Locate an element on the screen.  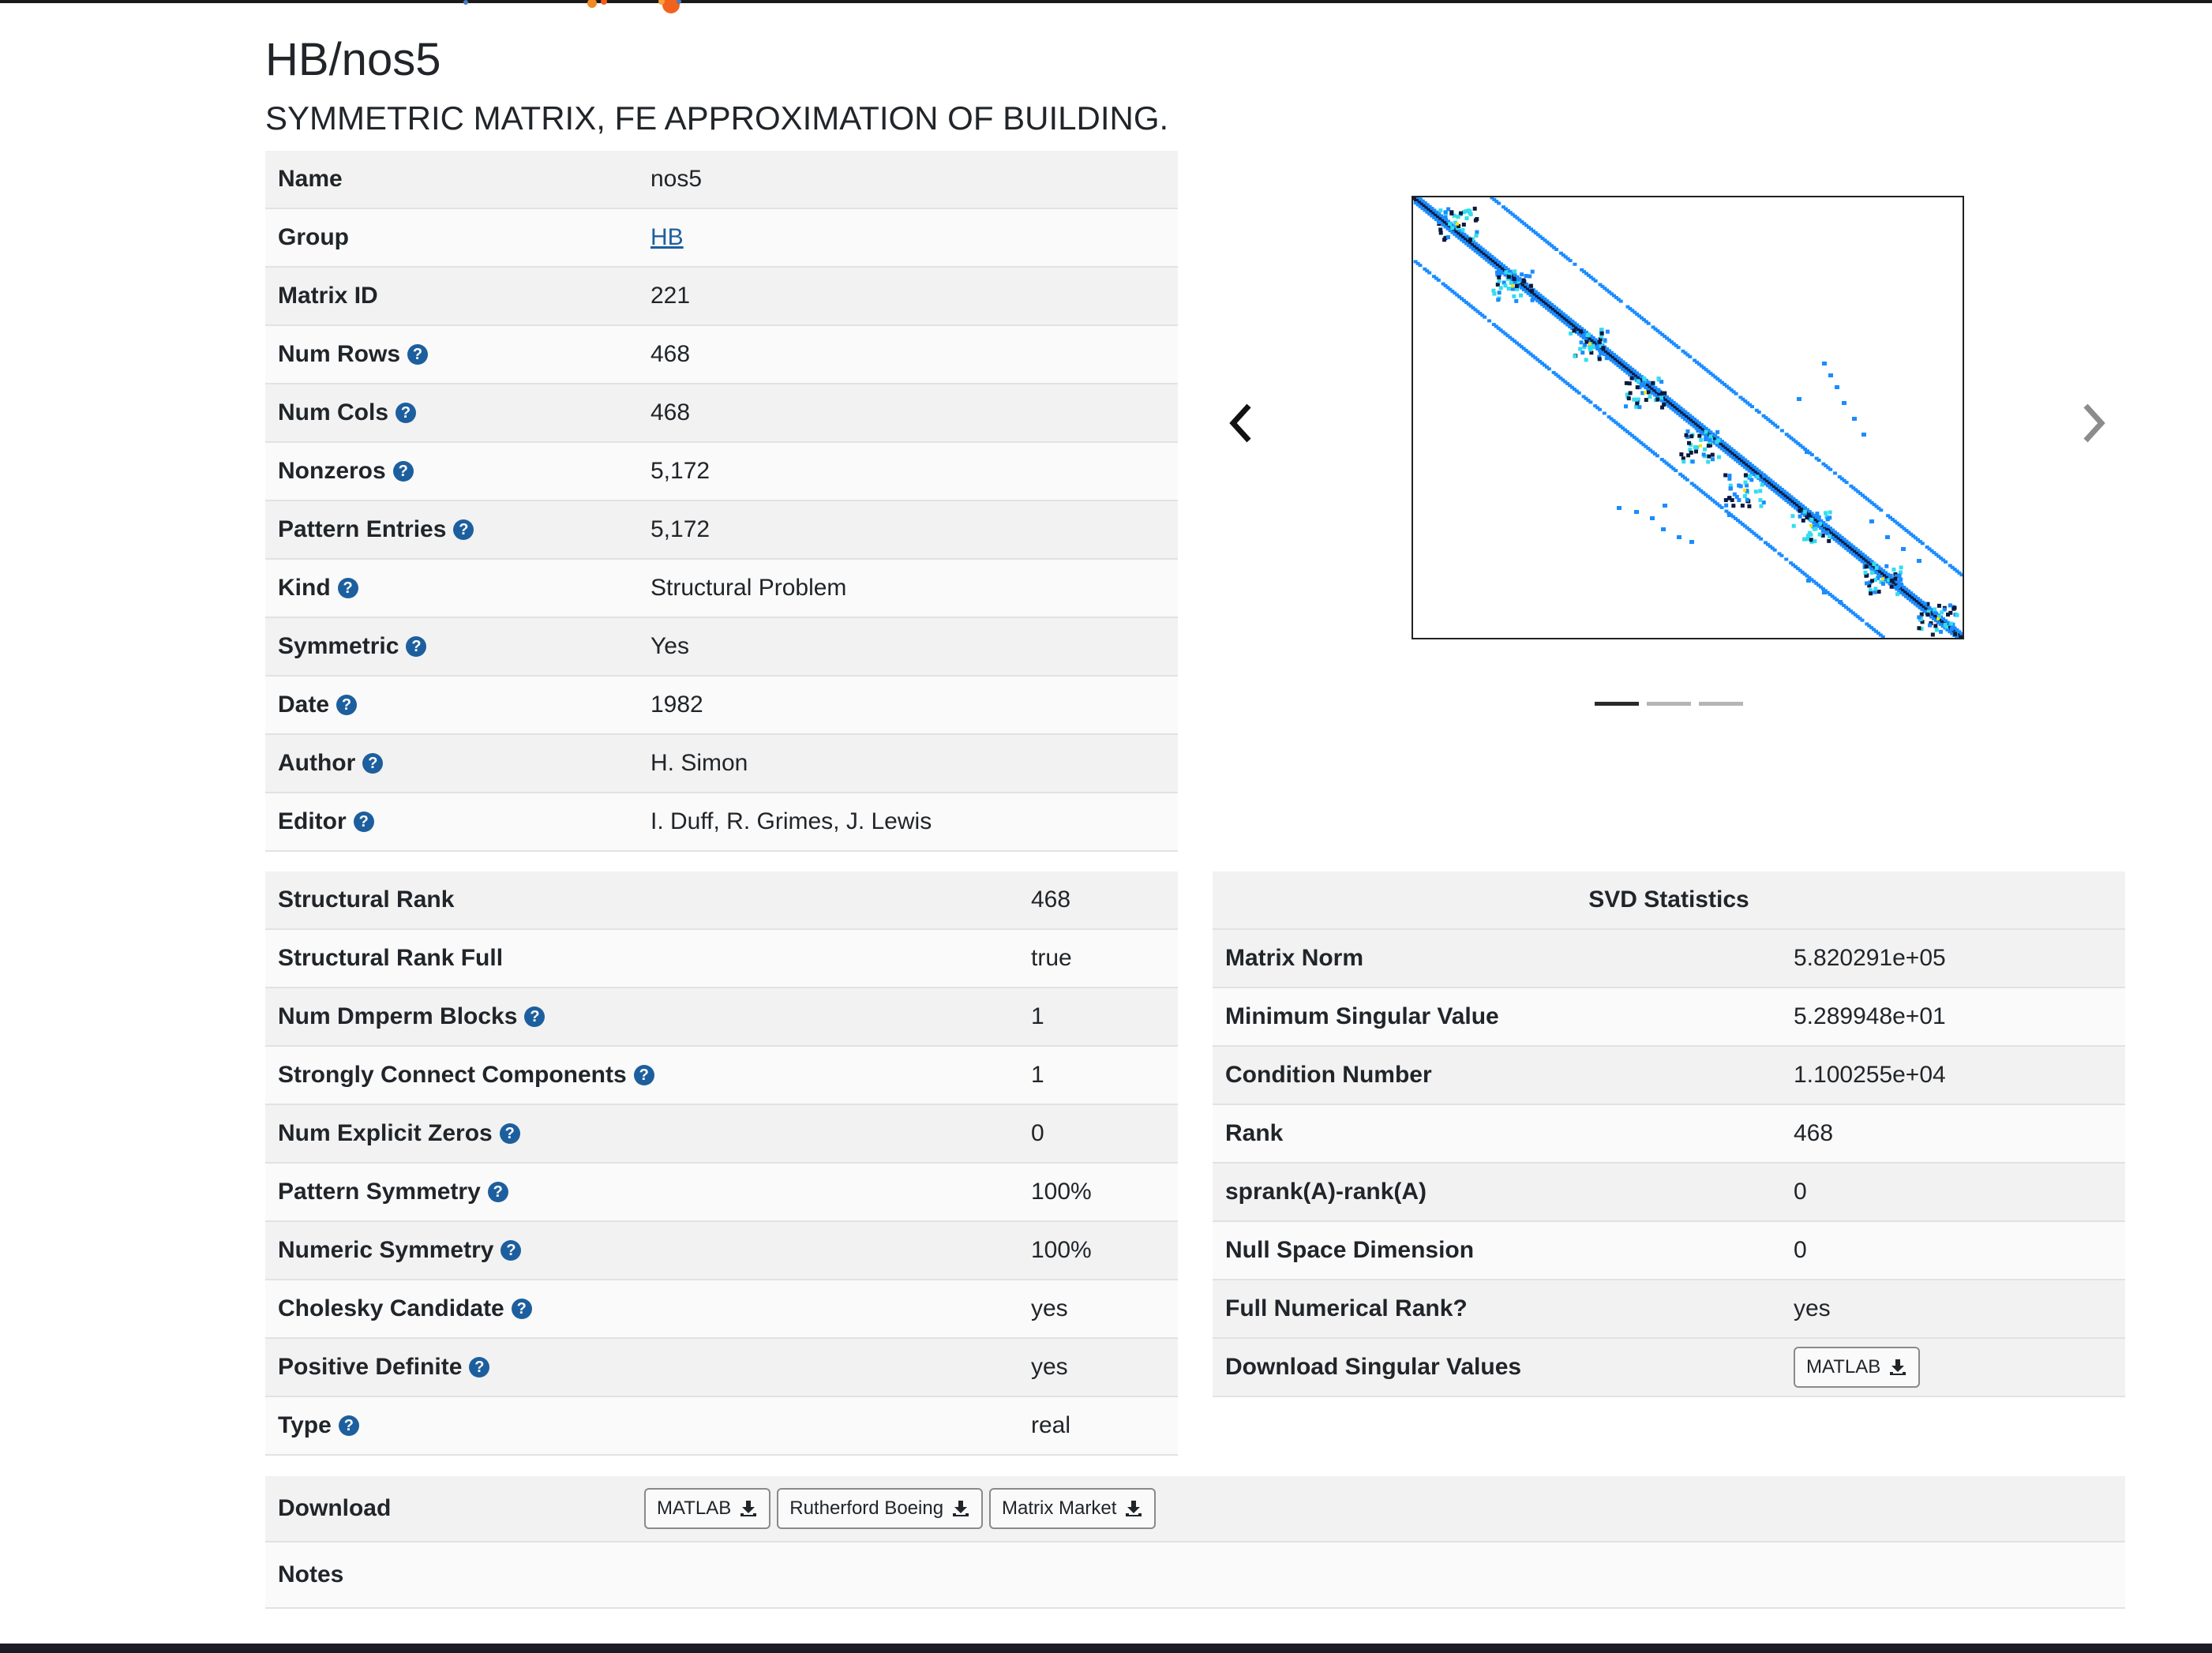
table-row: sprank(A)-rank(A) 0 is located at coordinates (1669, 1193).